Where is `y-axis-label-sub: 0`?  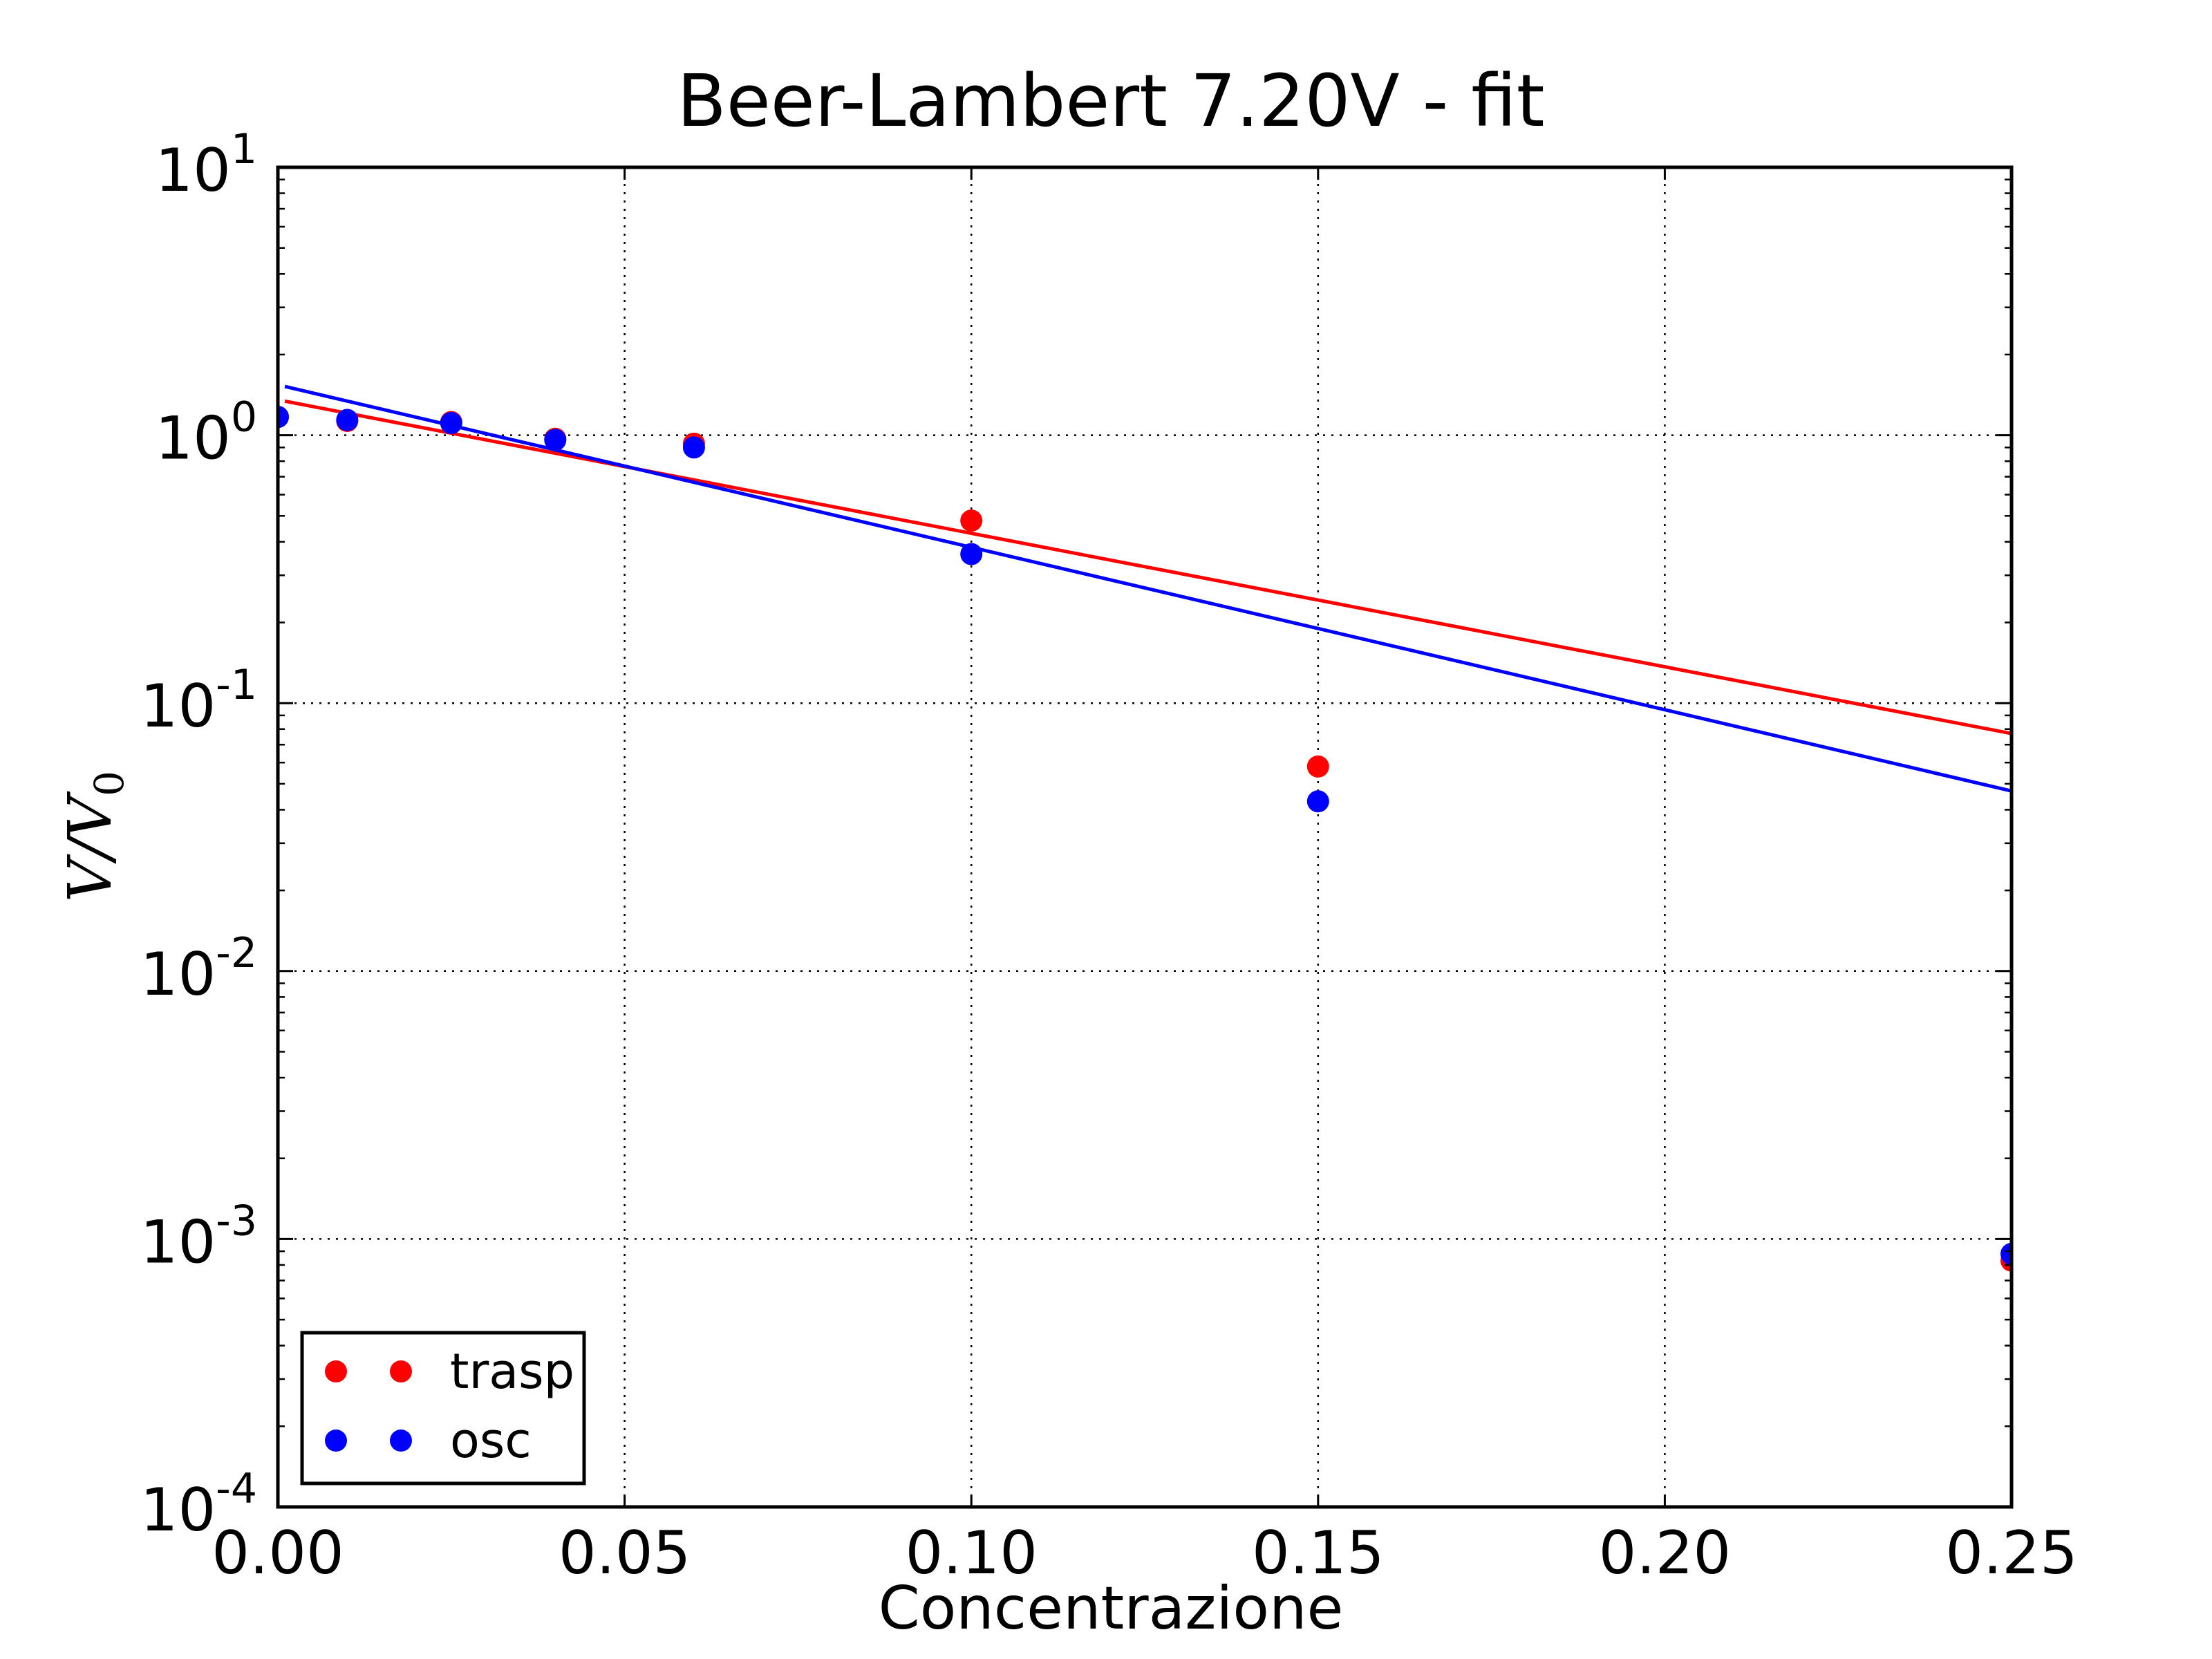 y-axis-label-sub: 0 is located at coordinates (109, 784).